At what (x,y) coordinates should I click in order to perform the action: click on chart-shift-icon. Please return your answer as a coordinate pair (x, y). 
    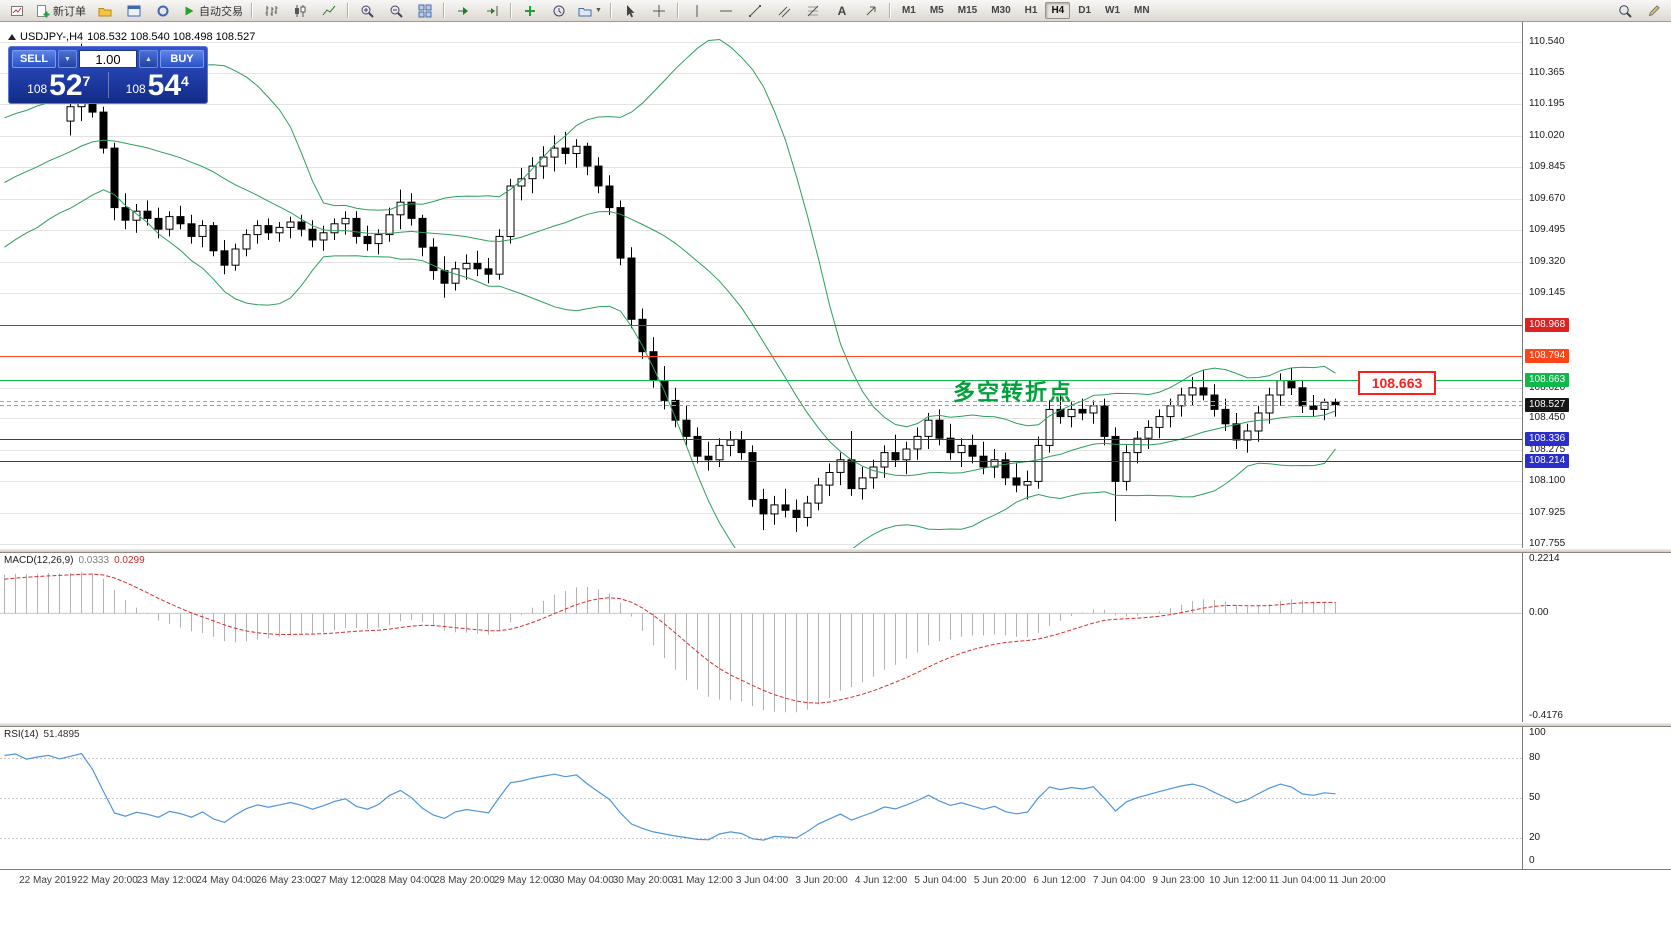
    Looking at the image, I should click on (492, 10).